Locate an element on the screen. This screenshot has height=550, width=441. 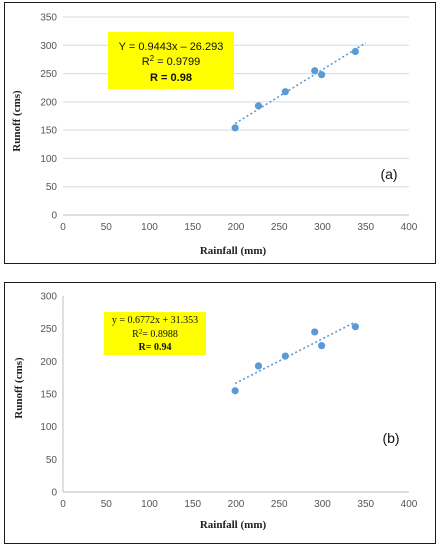
equation-line: y = 0.6772x + 31.353 is located at coordinates (155, 320).